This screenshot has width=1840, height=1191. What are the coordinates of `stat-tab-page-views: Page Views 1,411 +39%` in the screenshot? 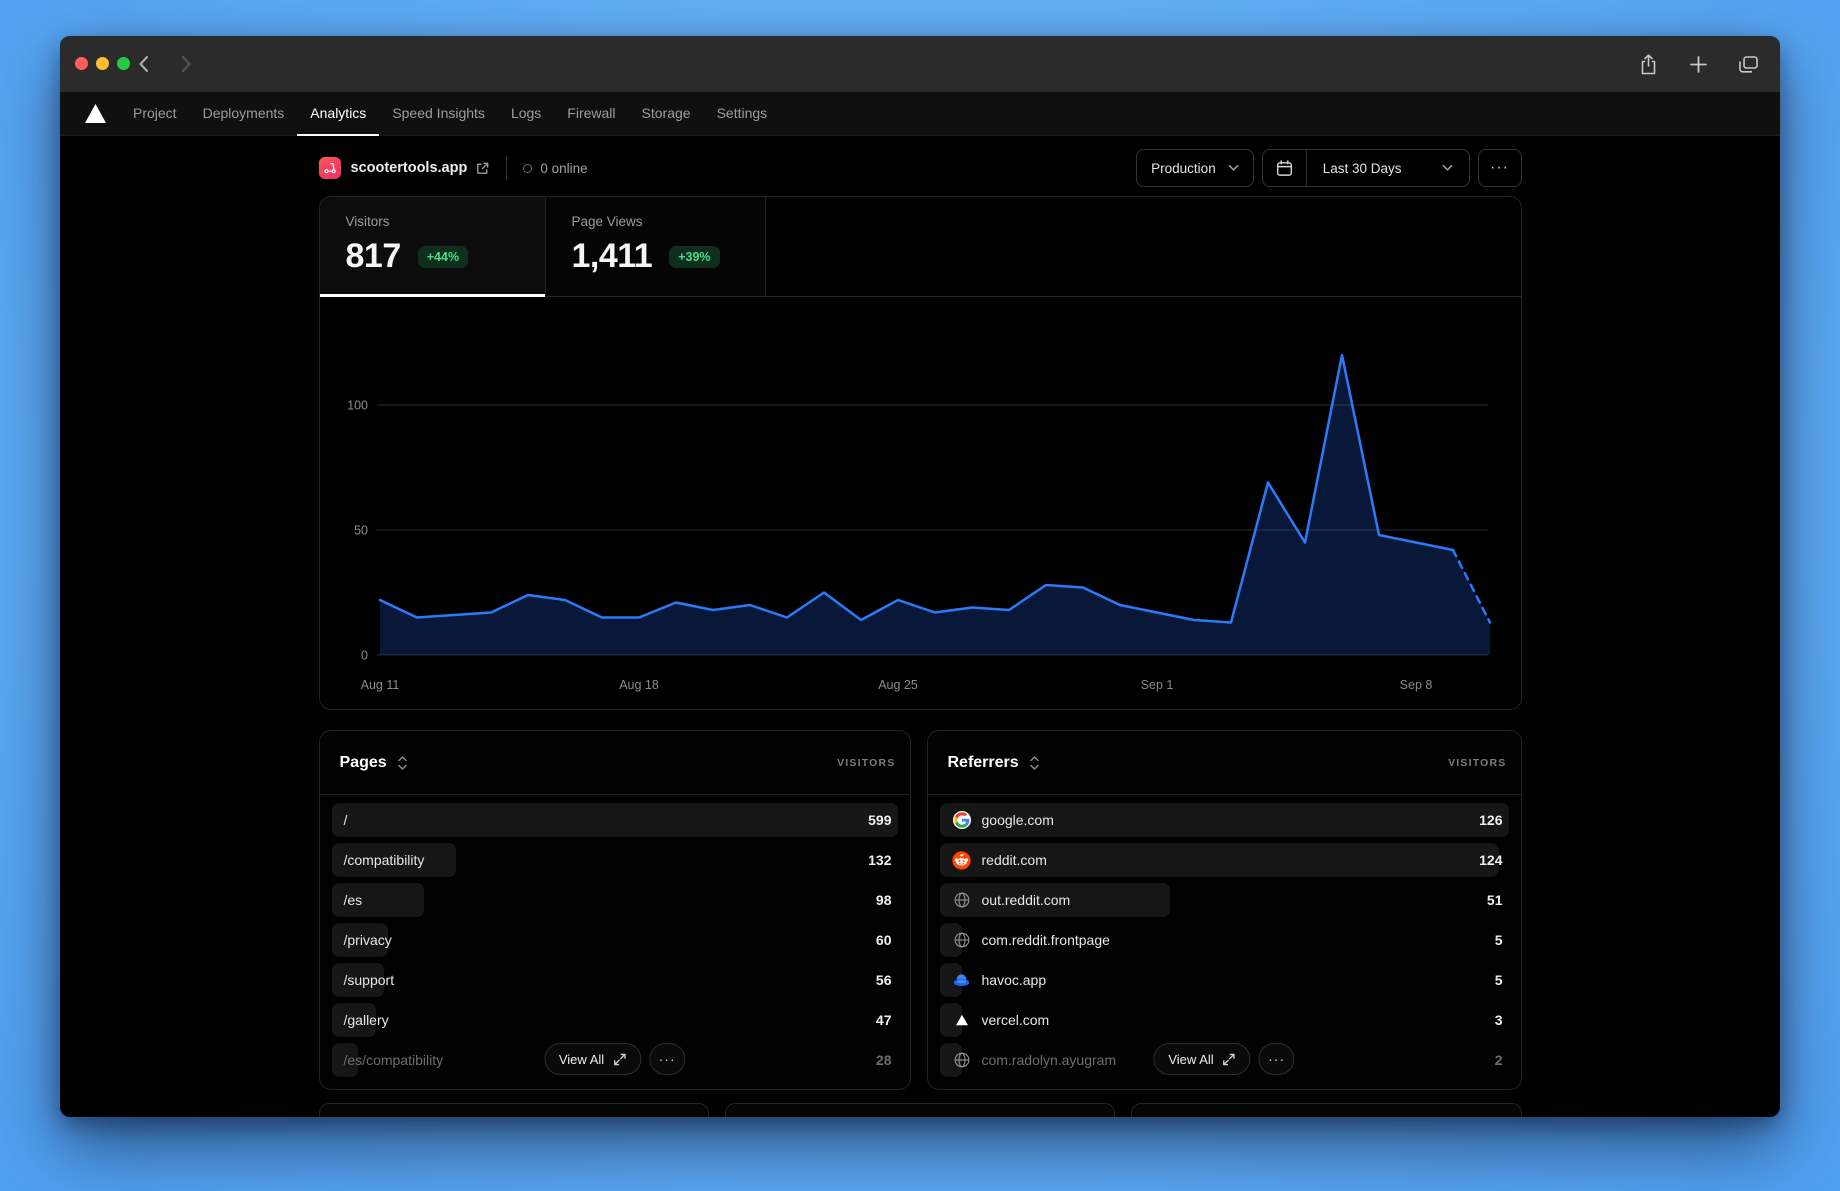 It's located at (655, 246).